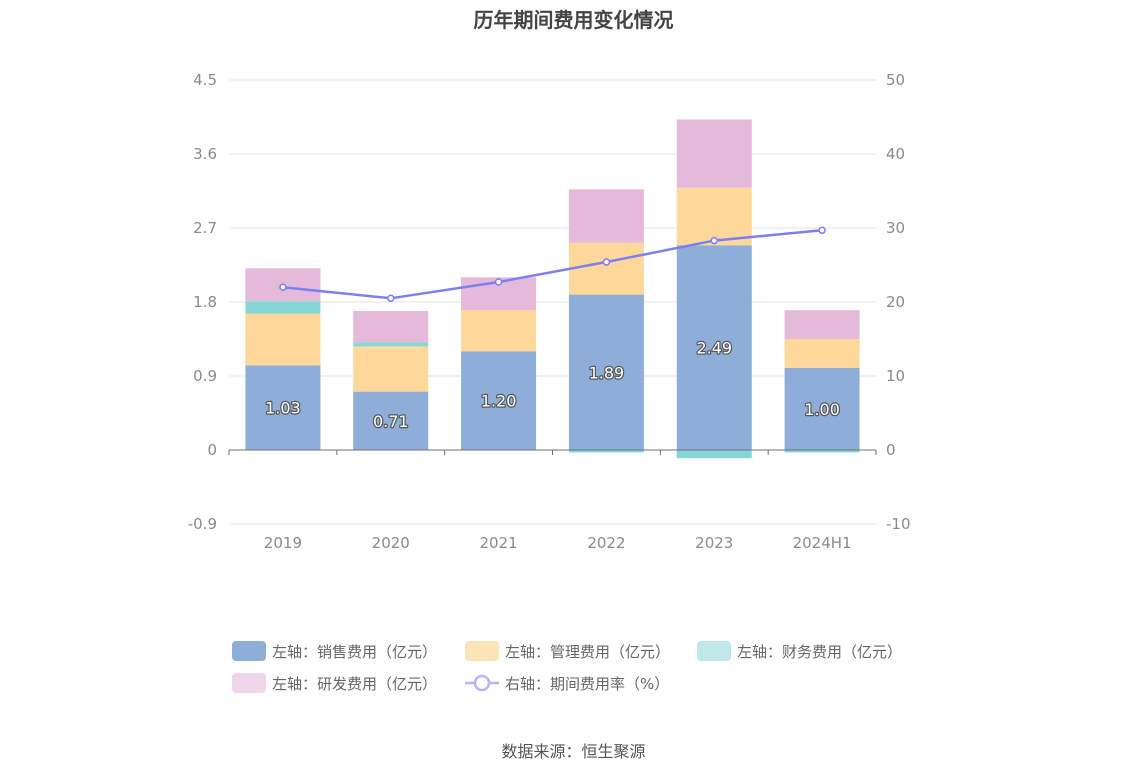 Image resolution: width=1147 pixels, height=776 pixels. What do you see at coordinates (895, 376) in the screenshot?
I see `y-right-tick-label: 10` at bounding box center [895, 376].